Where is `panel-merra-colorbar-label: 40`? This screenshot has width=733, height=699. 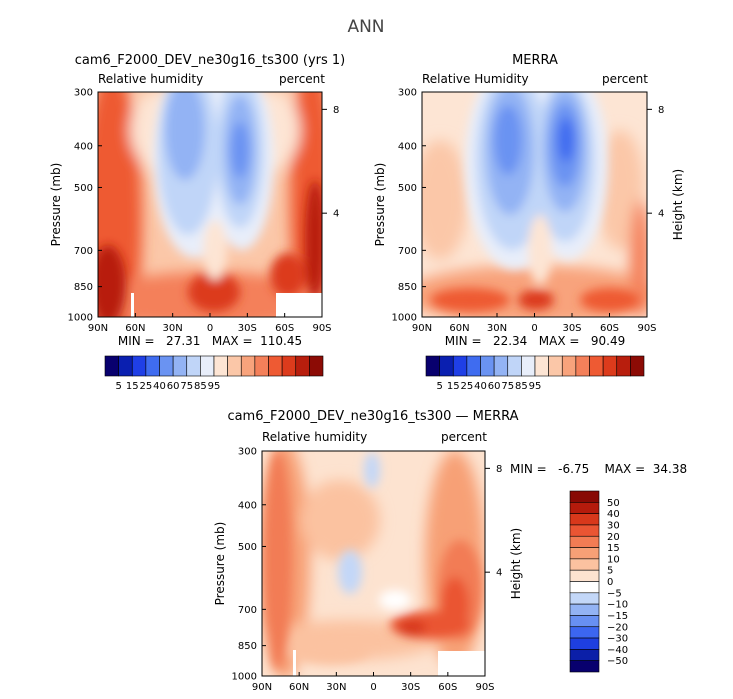 panel-merra-colorbar-label: 40 is located at coordinates (480, 386).